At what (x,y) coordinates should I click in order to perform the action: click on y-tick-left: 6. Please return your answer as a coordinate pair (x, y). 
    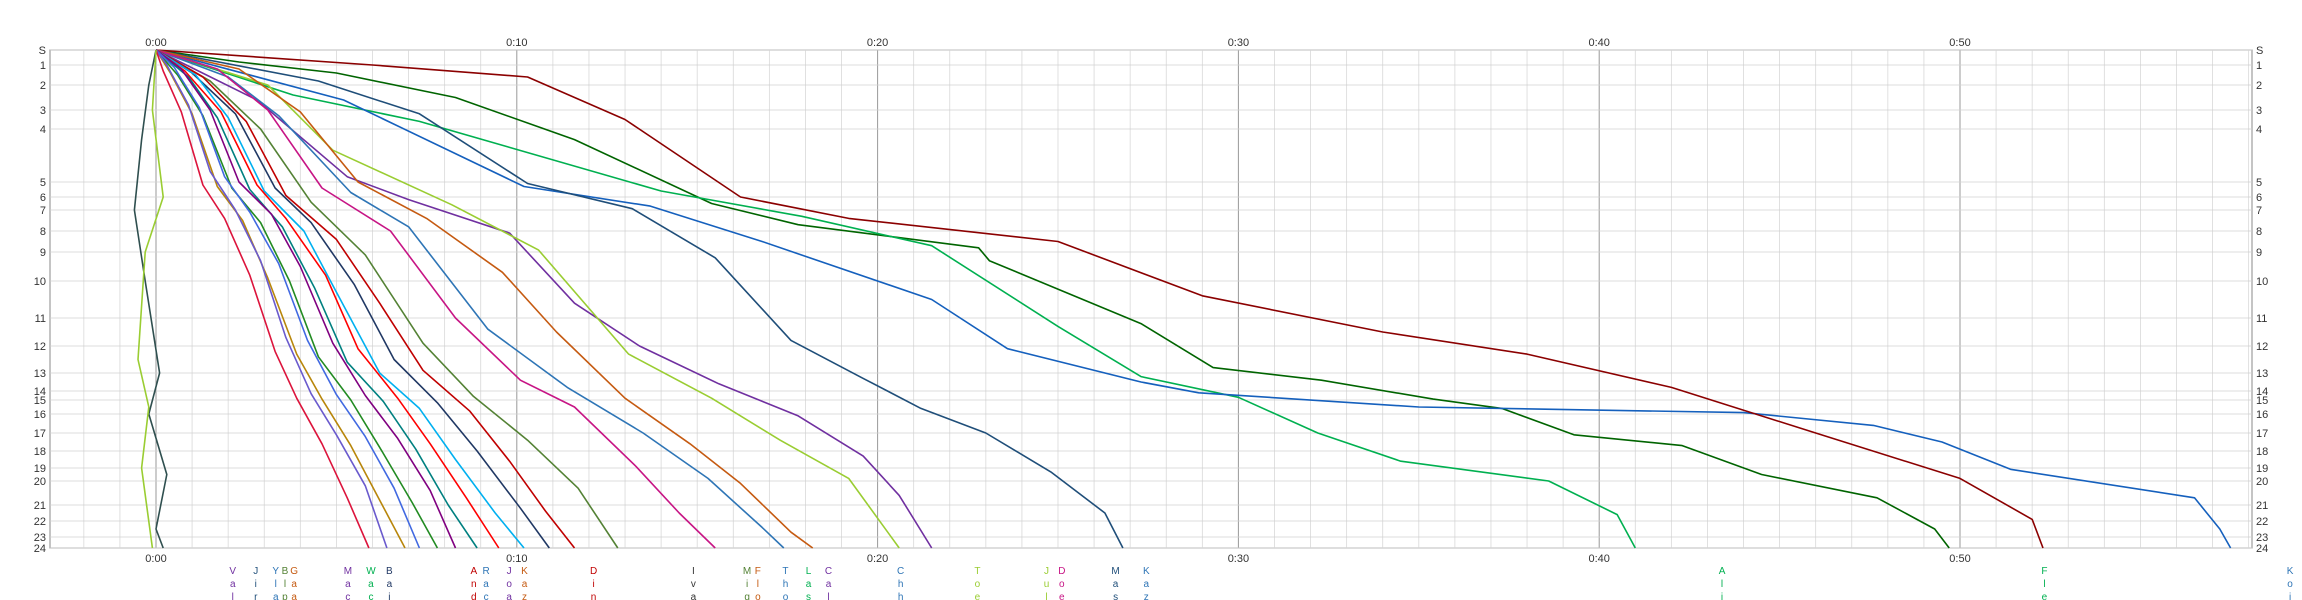
    Looking at the image, I should click on (43, 198).